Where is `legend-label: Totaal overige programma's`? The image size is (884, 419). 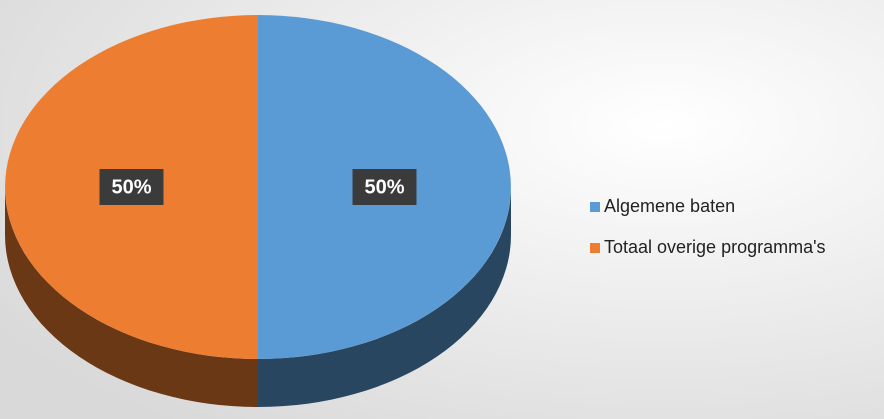 legend-label: Totaal overige programma's is located at coordinates (715, 247).